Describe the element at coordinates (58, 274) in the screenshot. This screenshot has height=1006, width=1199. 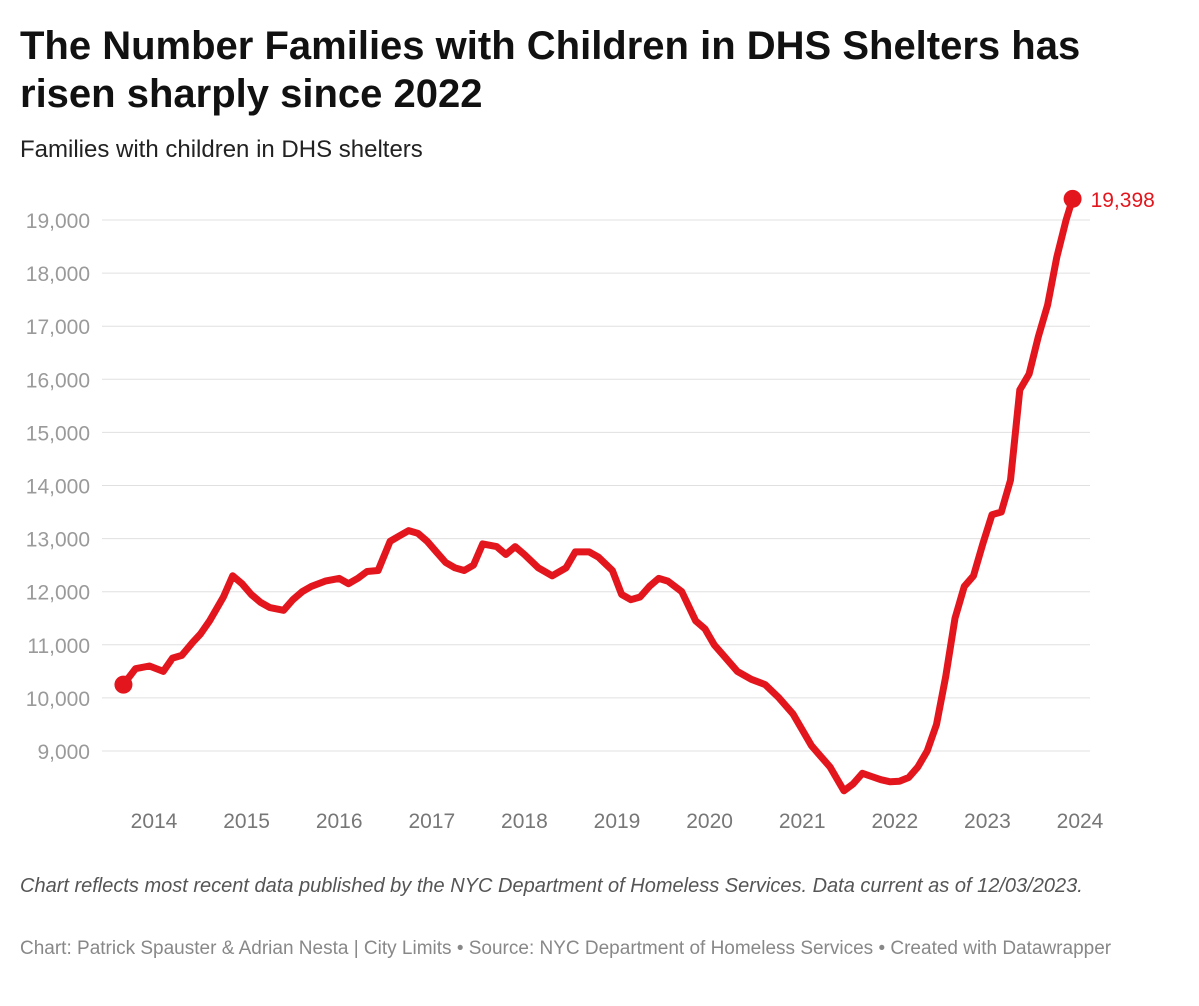
I see `y-tick-label: 18,000` at that location.